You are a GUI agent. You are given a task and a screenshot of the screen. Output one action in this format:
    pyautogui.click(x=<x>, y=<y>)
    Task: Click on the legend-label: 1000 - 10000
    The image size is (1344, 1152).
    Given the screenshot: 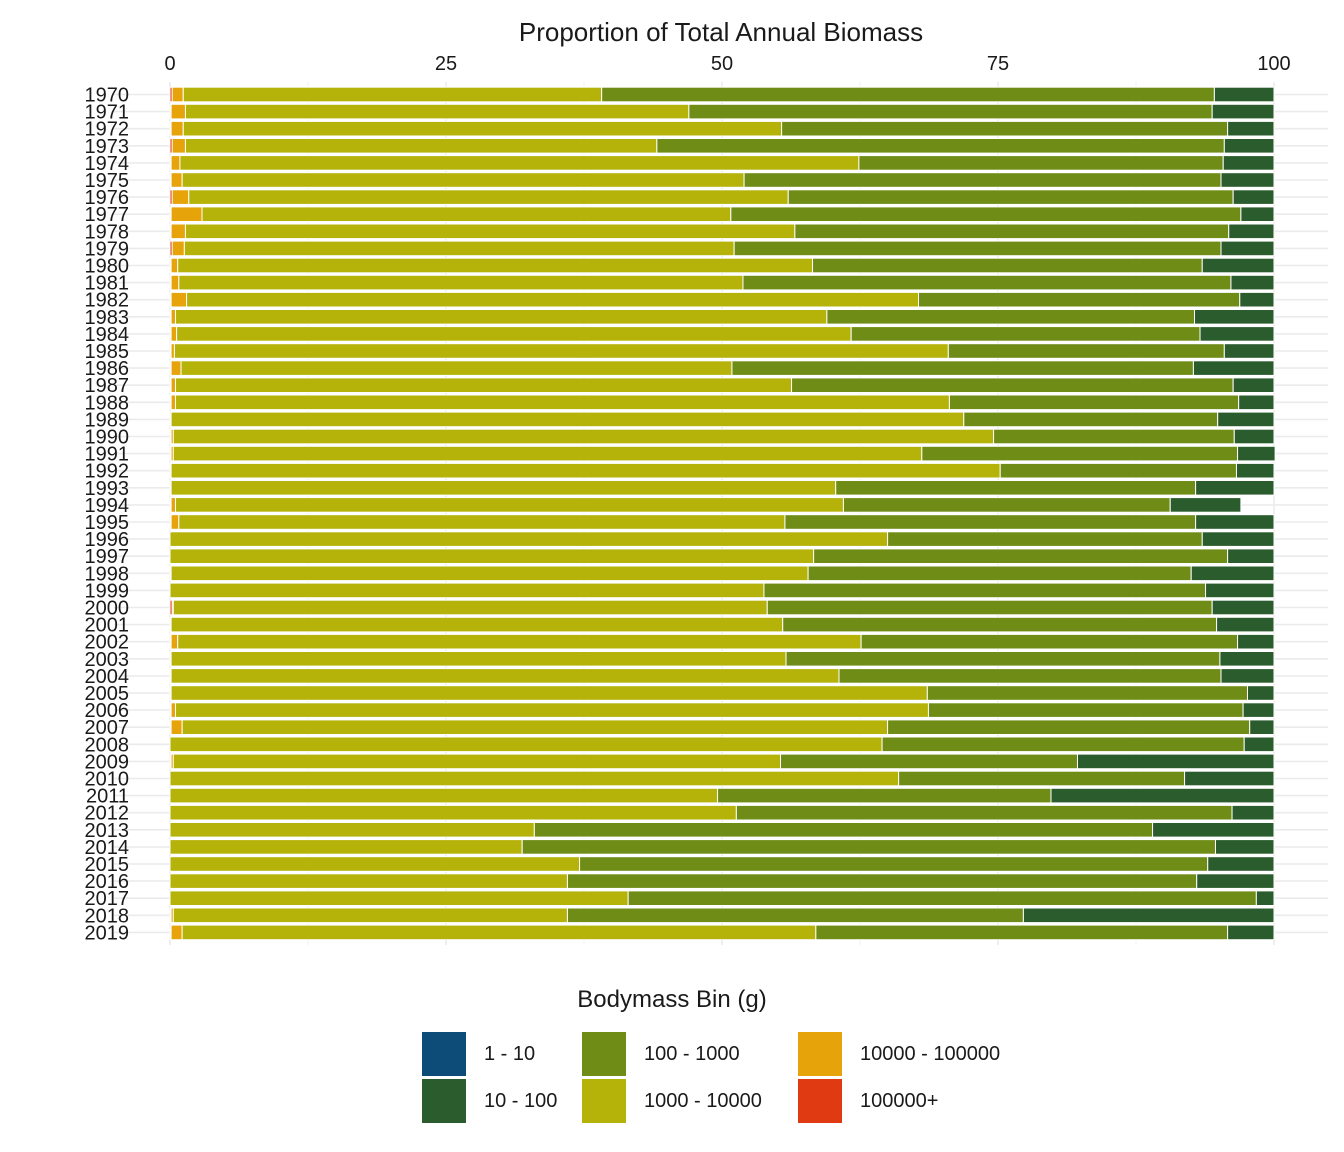 What is the action you would take?
    pyautogui.click(x=703, y=1100)
    